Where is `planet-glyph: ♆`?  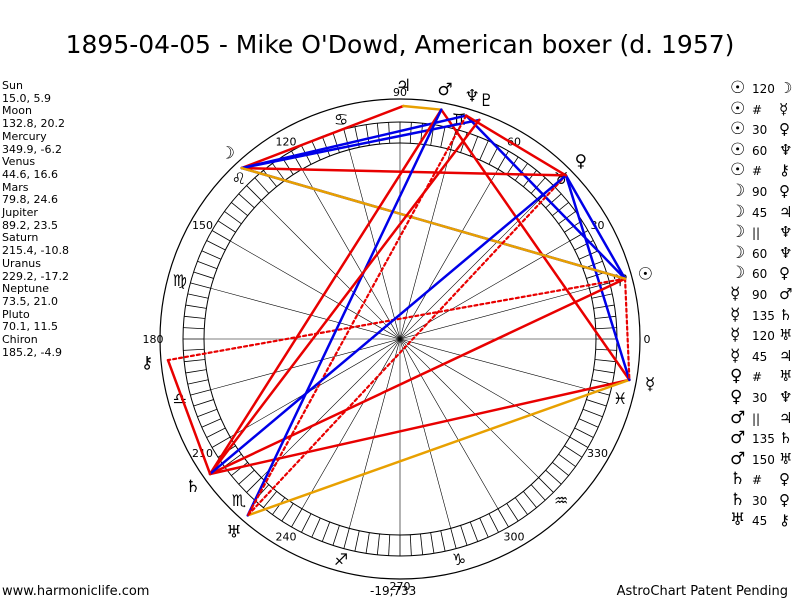
planet-glyph: ♆ is located at coordinates (472, 96).